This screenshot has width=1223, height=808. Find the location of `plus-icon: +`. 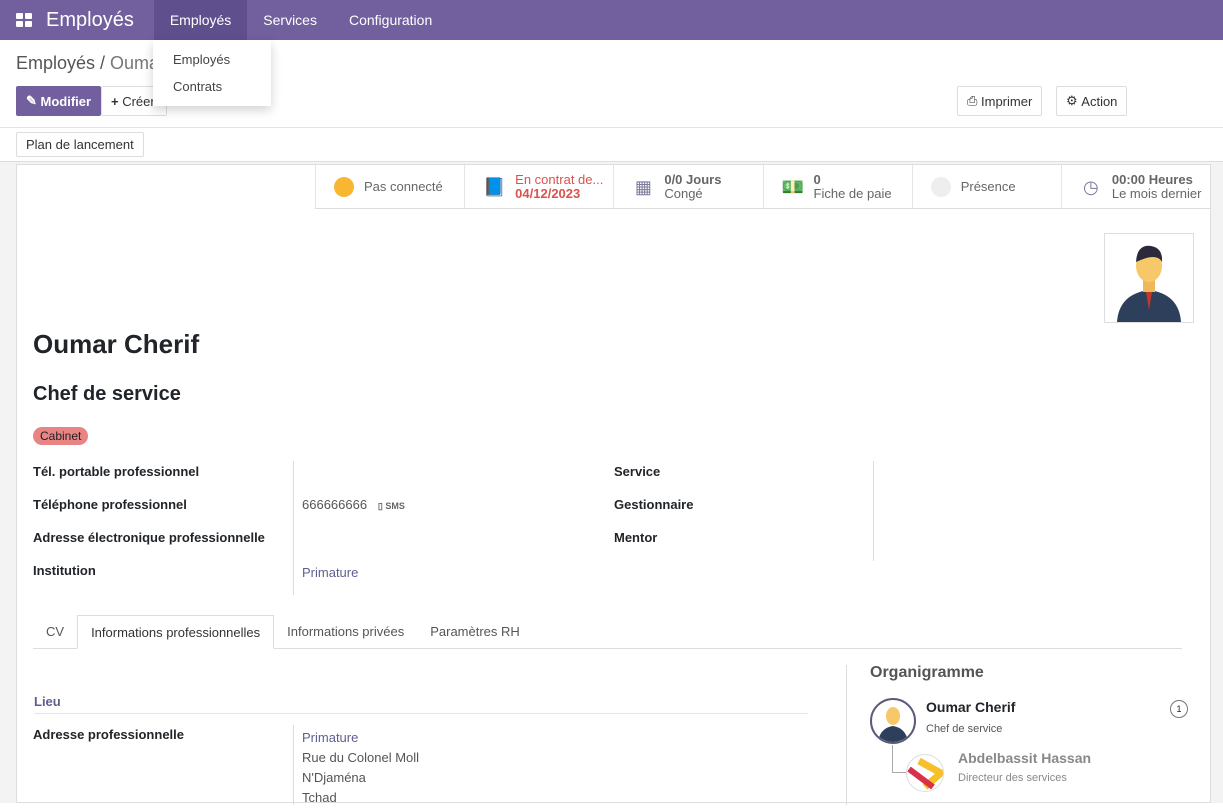

plus-icon: + is located at coordinates (117, 101).